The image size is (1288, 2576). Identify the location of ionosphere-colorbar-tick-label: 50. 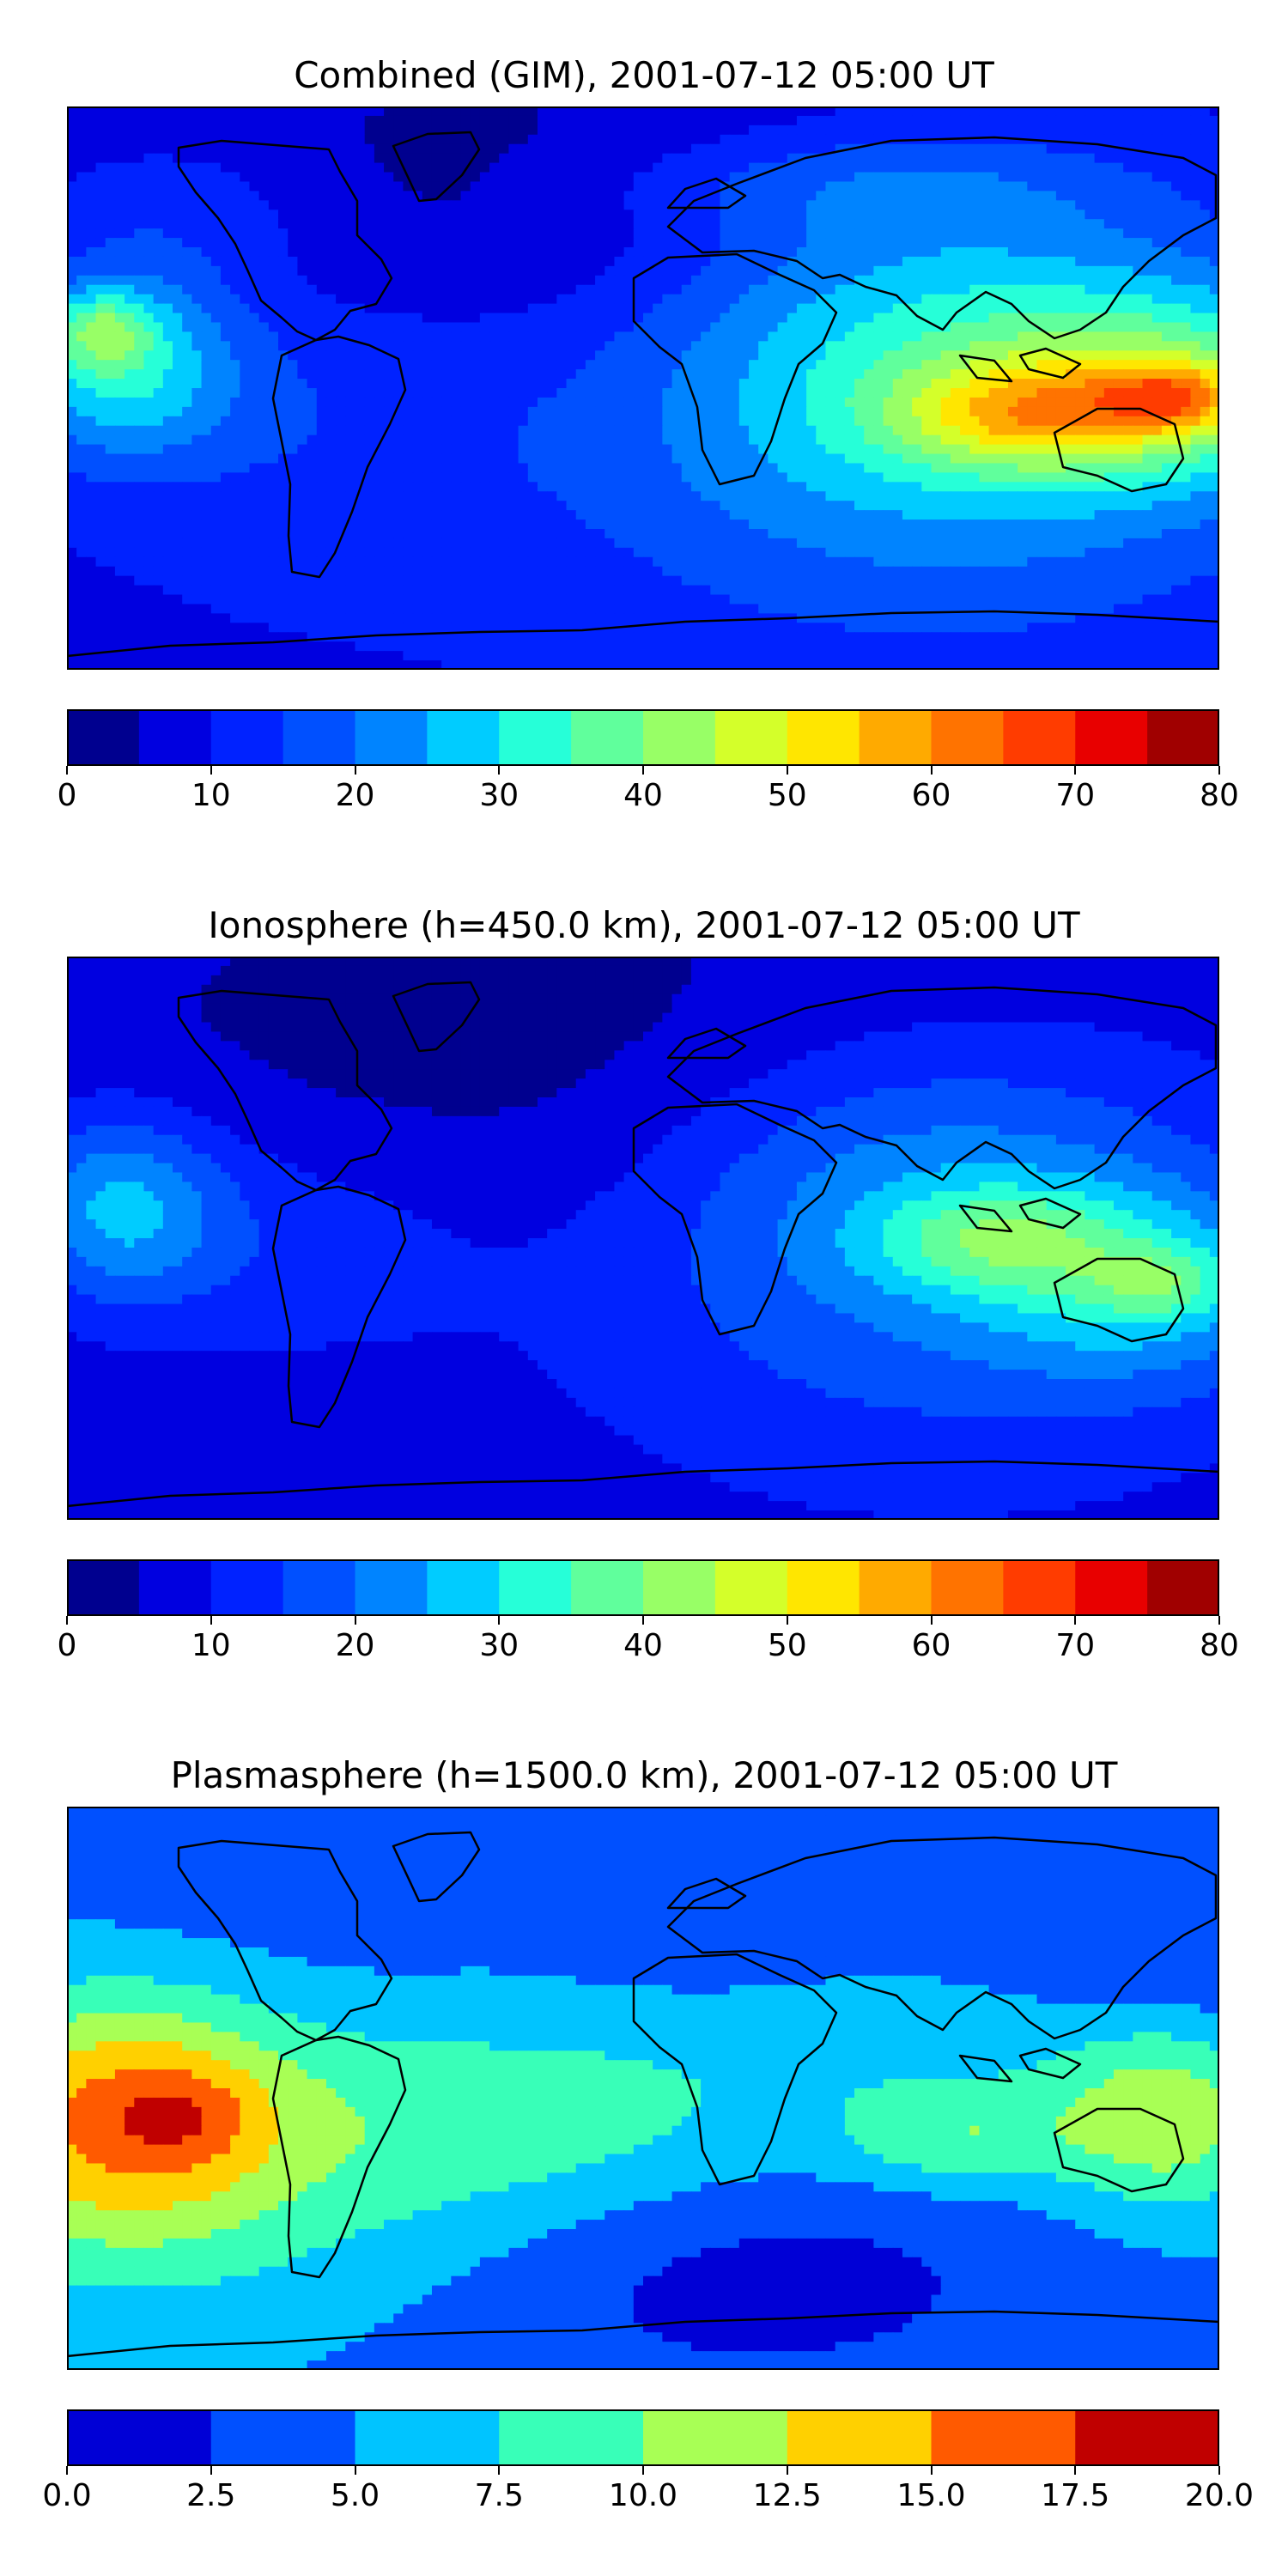
(788, 1645).